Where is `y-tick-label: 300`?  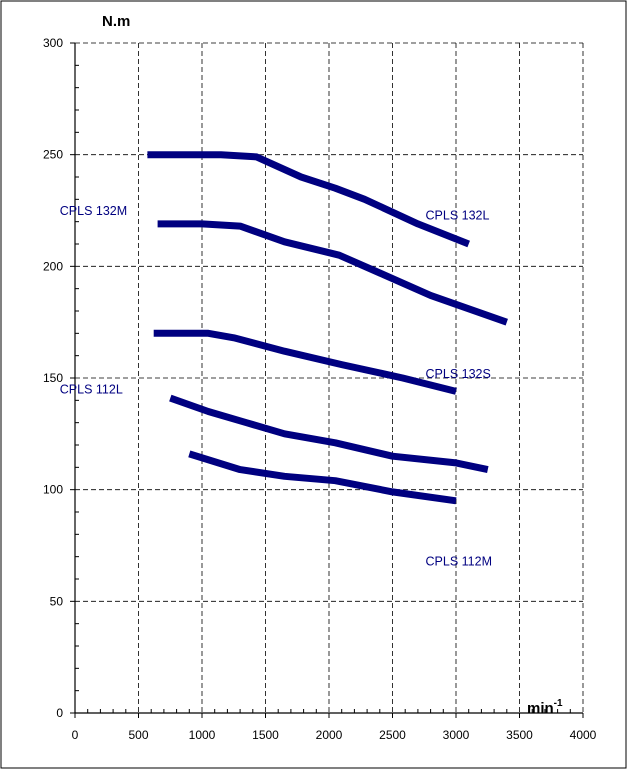 y-tick-label: 300 is located at coordinates (53, 43).